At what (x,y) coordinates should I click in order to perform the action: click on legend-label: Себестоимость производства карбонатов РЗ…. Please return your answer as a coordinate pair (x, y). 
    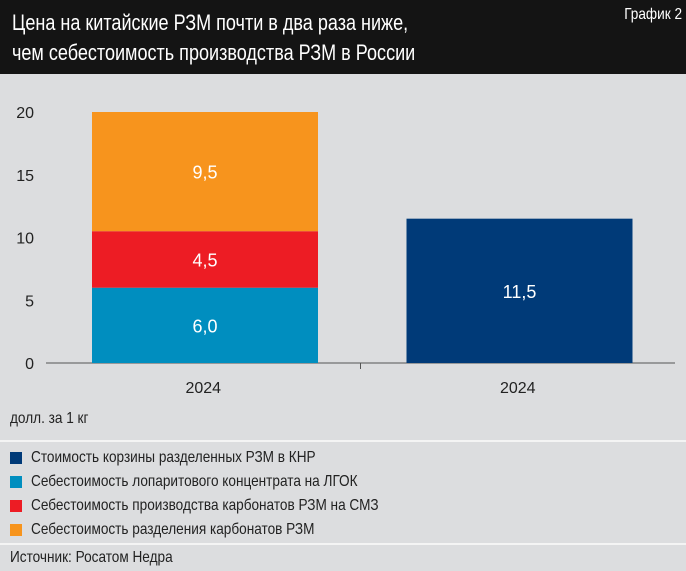
    Looking at the image, I should click on (205, 505).